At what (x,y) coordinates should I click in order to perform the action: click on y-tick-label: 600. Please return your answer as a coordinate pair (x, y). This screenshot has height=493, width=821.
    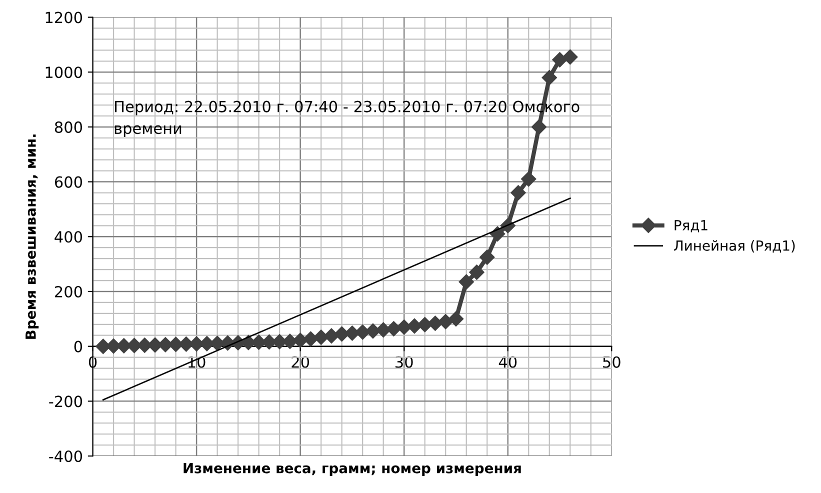
    Looking at the image, I should click on (68, 182).